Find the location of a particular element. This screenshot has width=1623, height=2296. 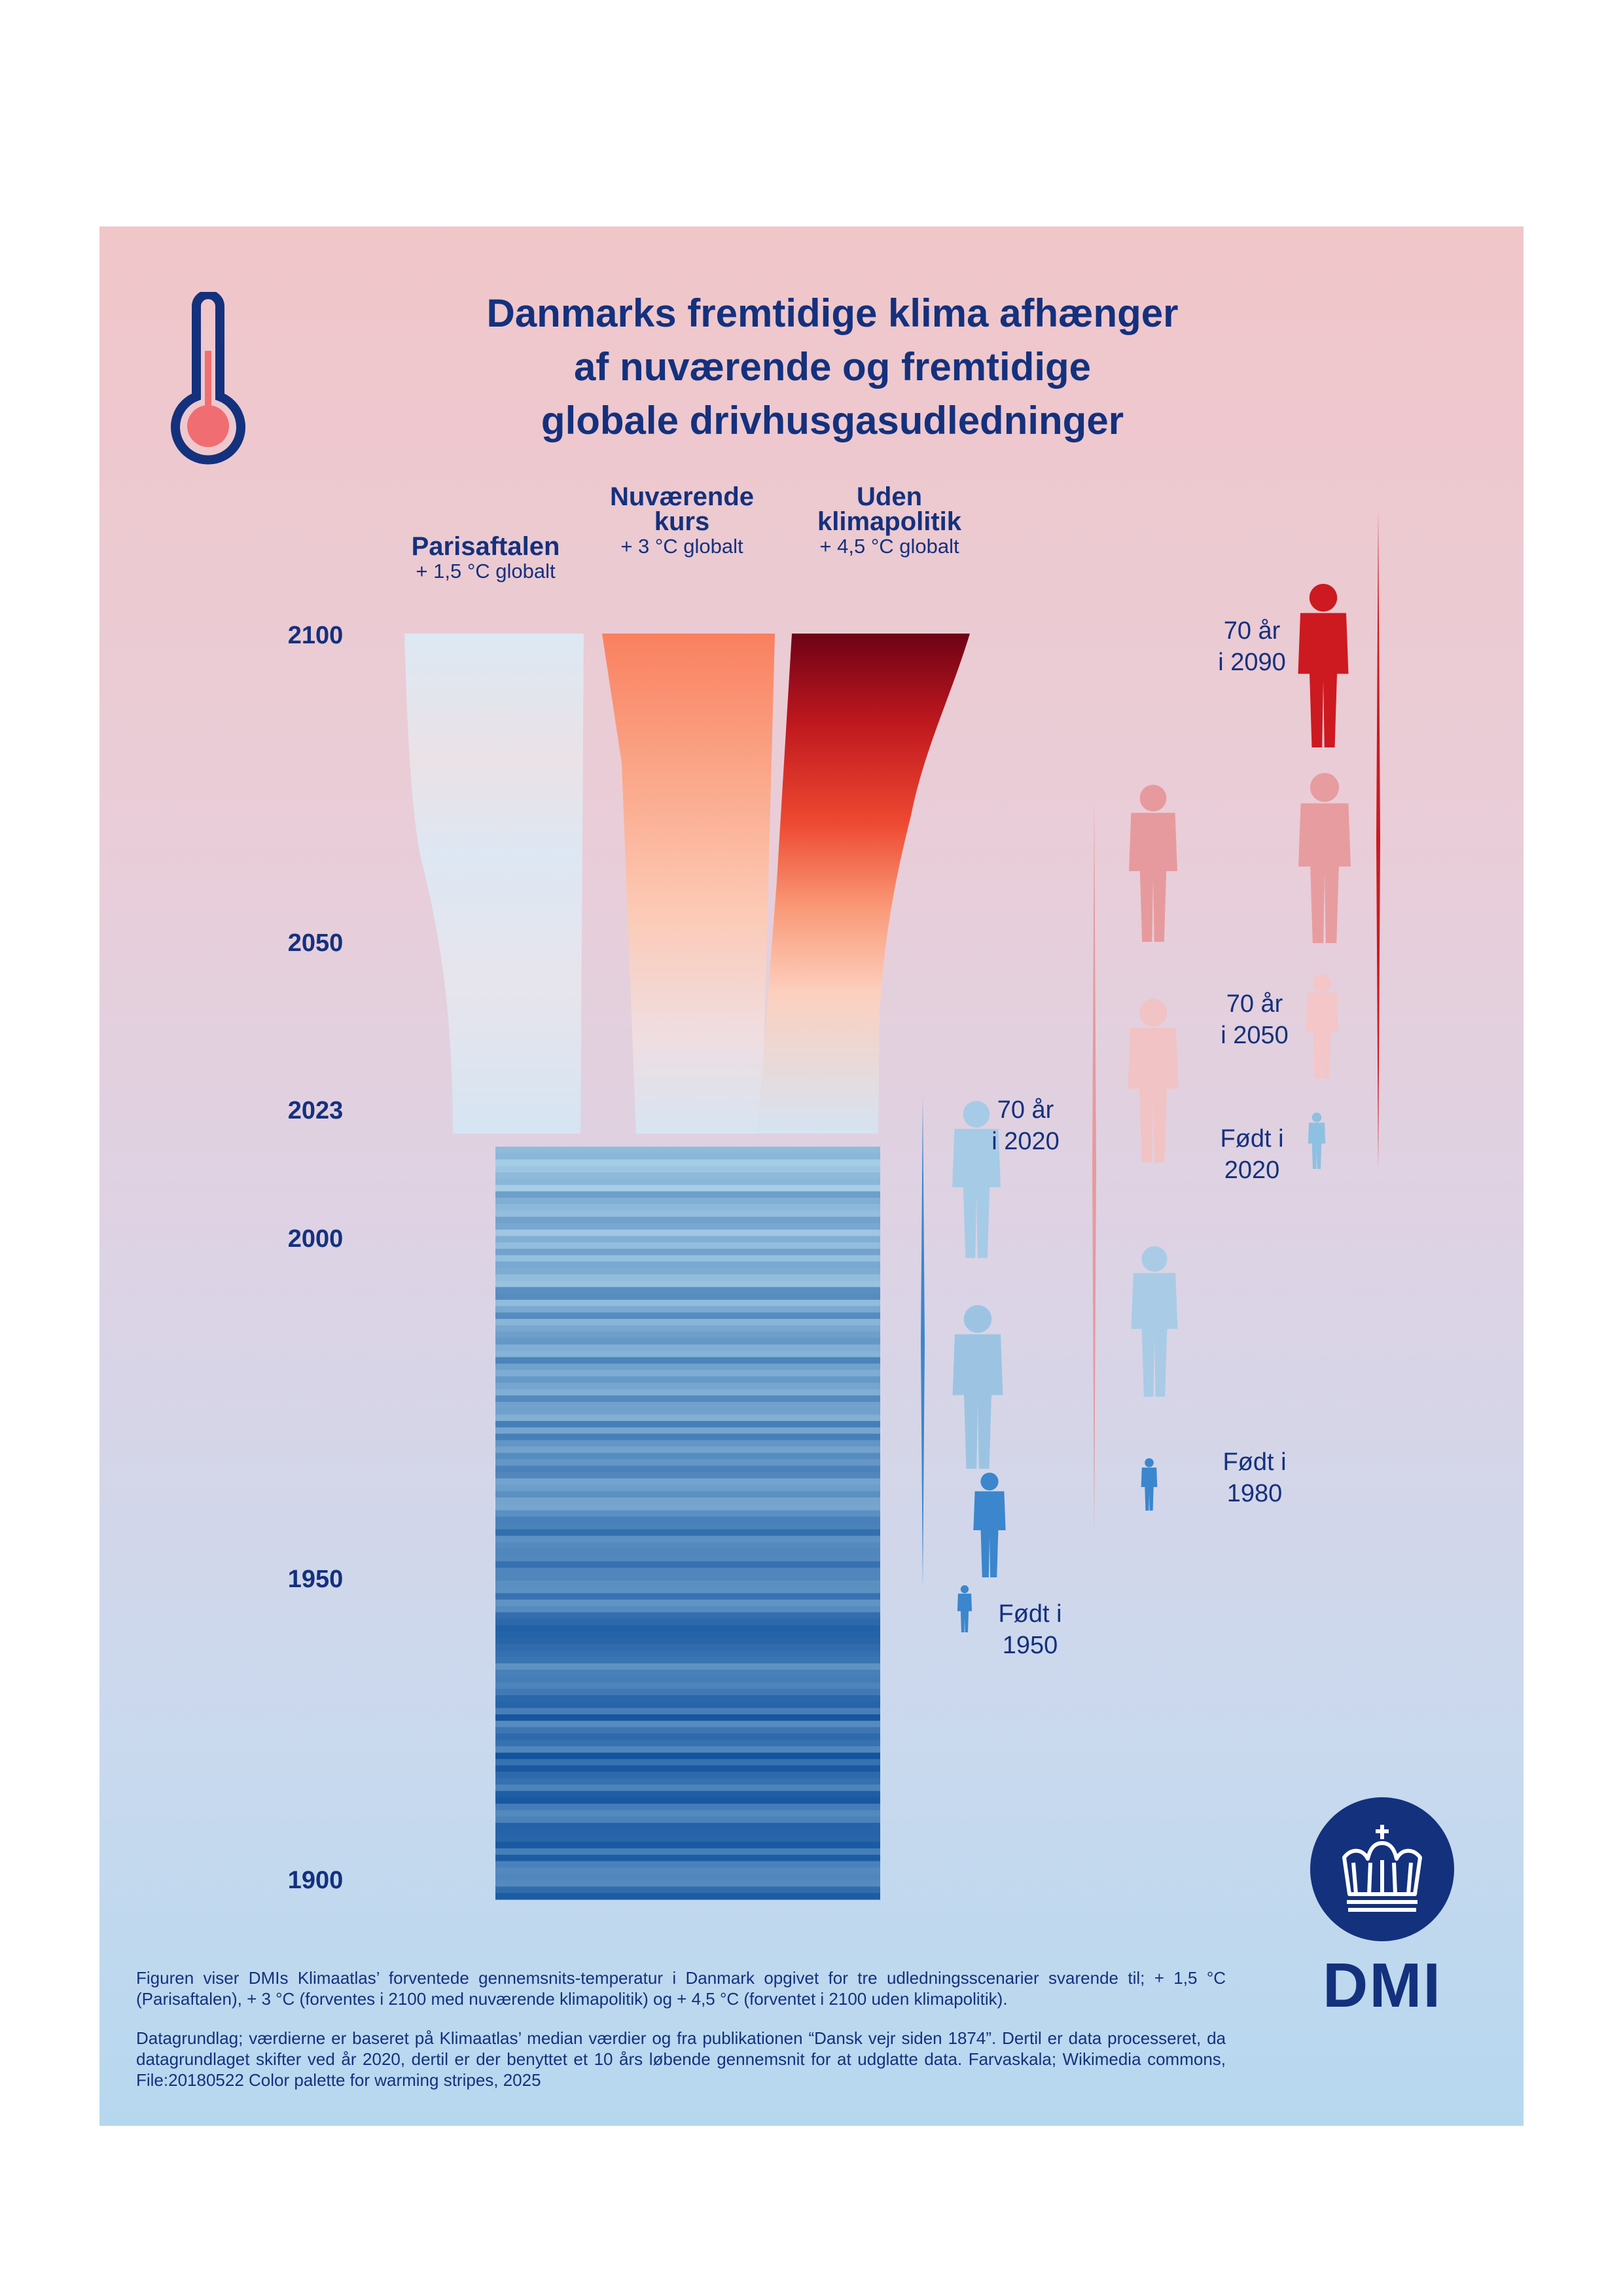

scenario-name: Parisaftalen is located at coordinates (485, 546).